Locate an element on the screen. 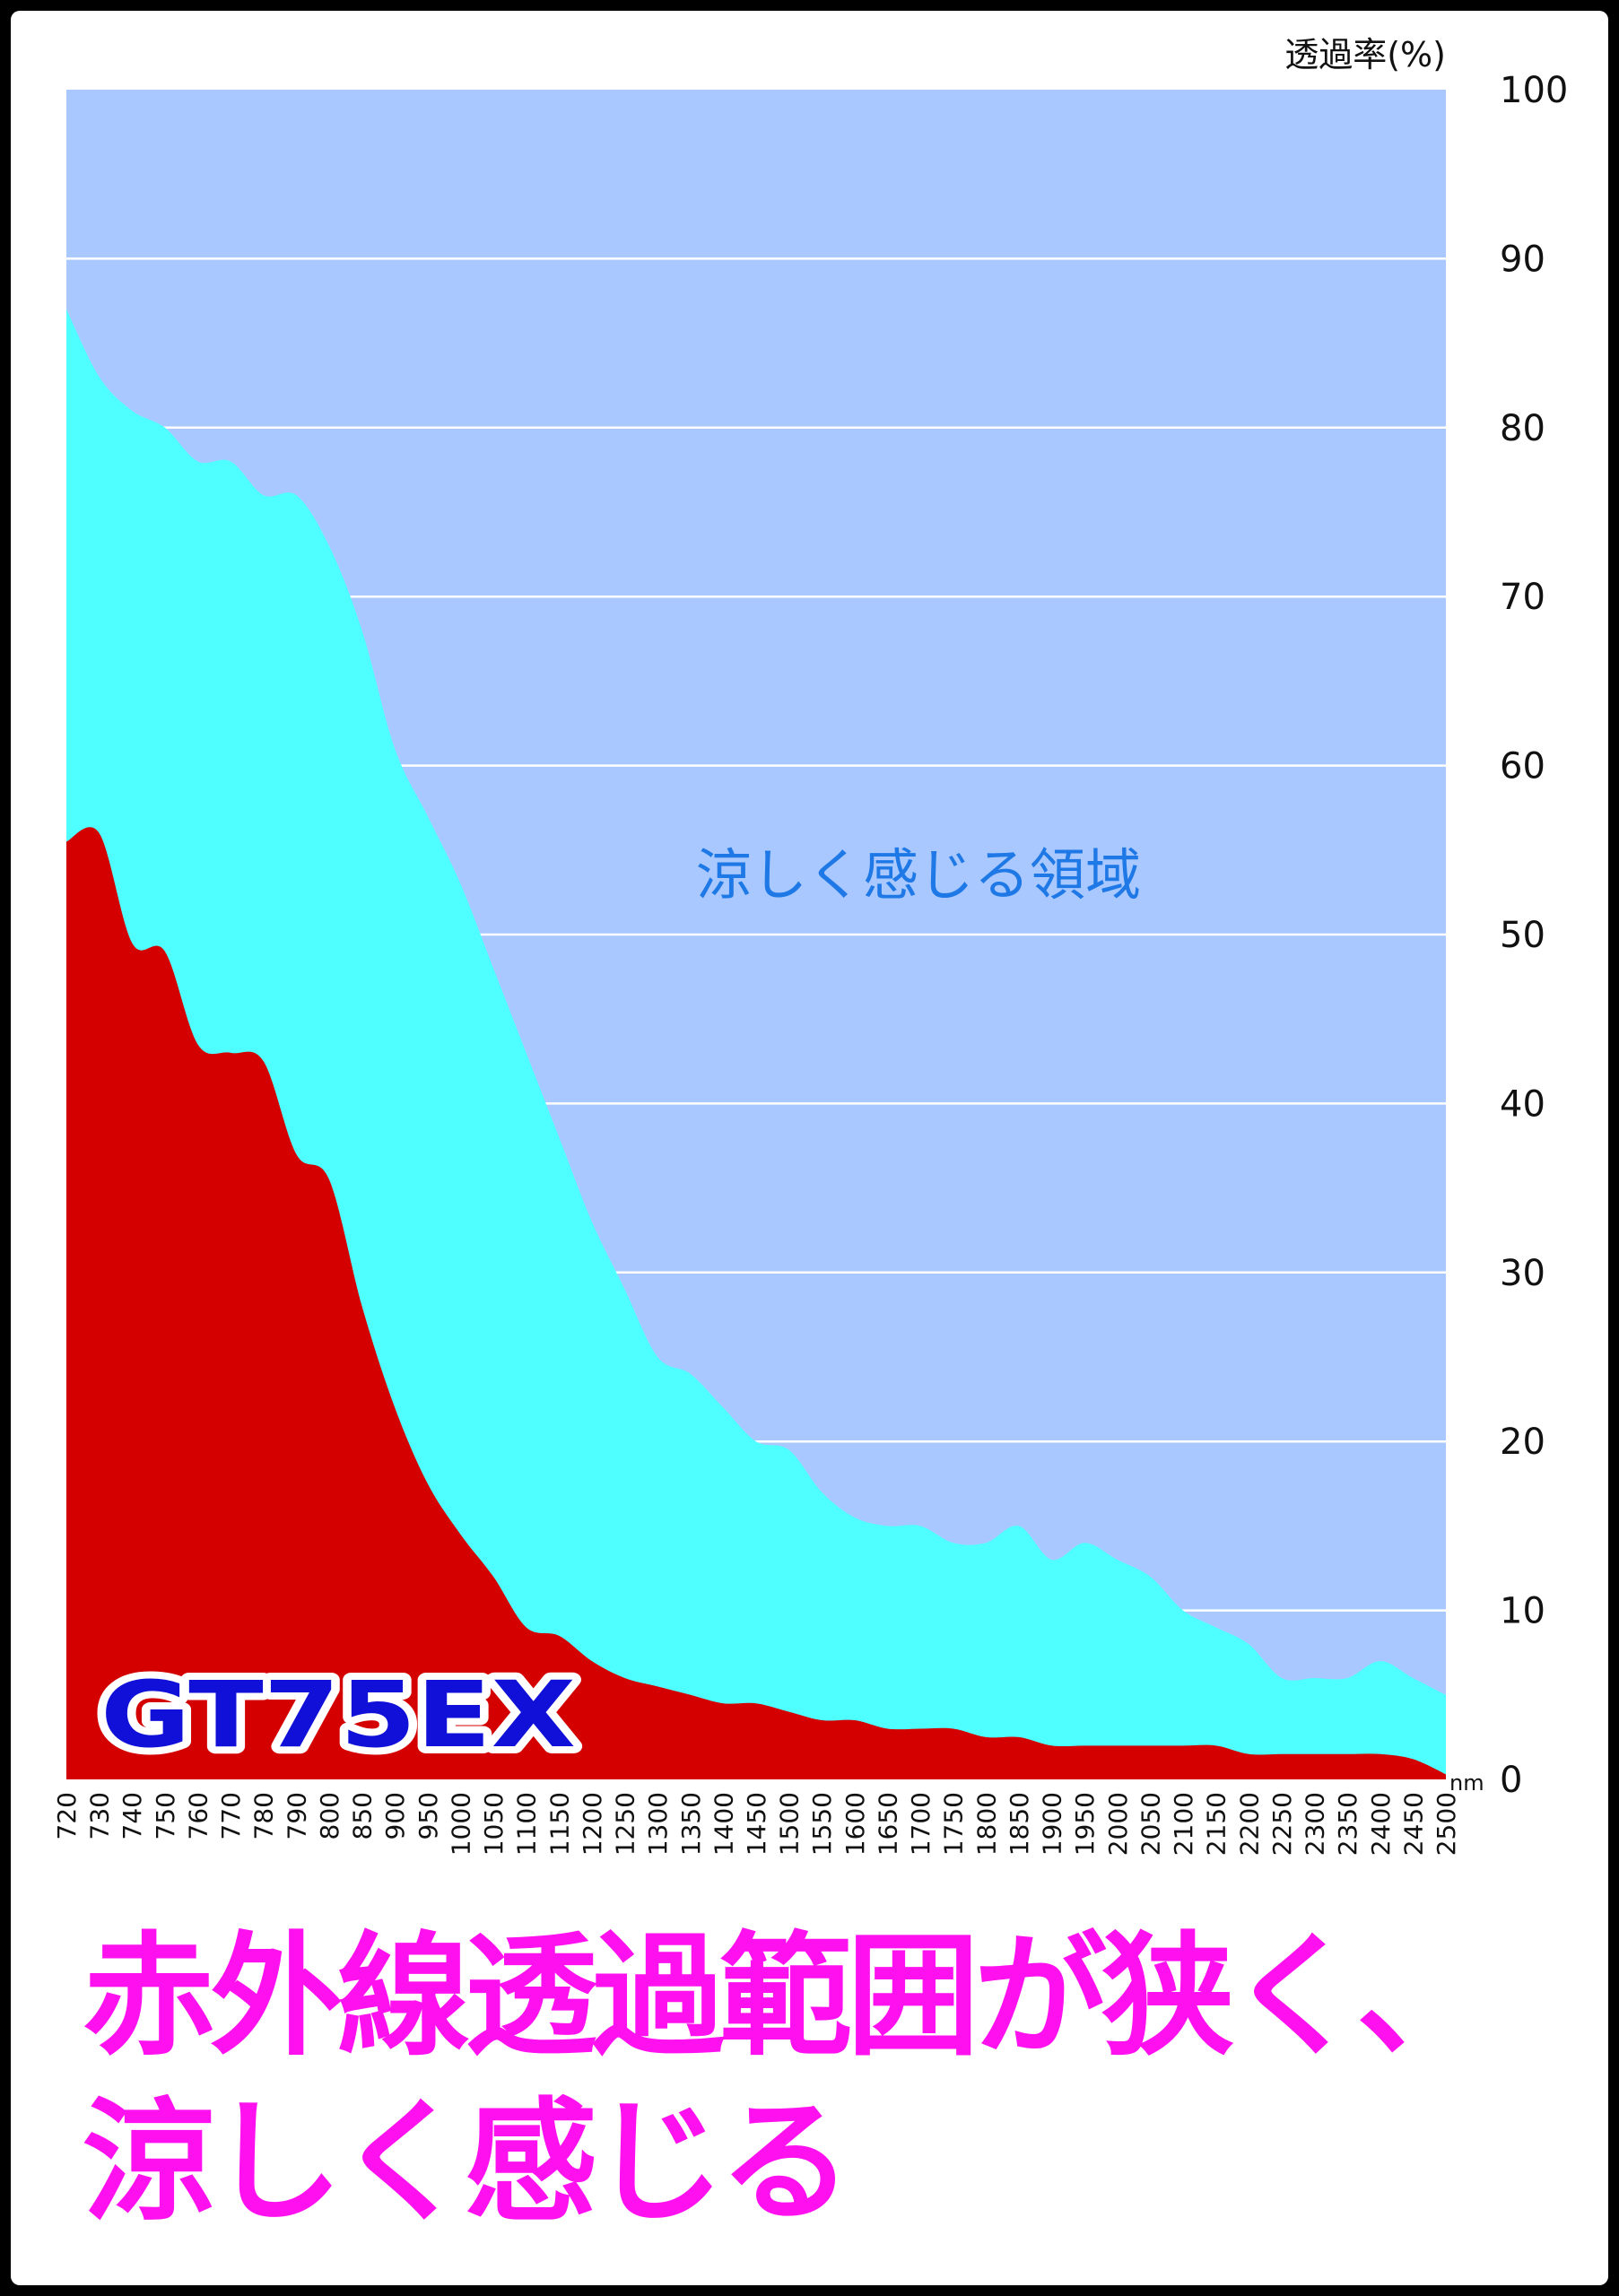  x-tick-label: 900 is located at coordinates (395, 1815).